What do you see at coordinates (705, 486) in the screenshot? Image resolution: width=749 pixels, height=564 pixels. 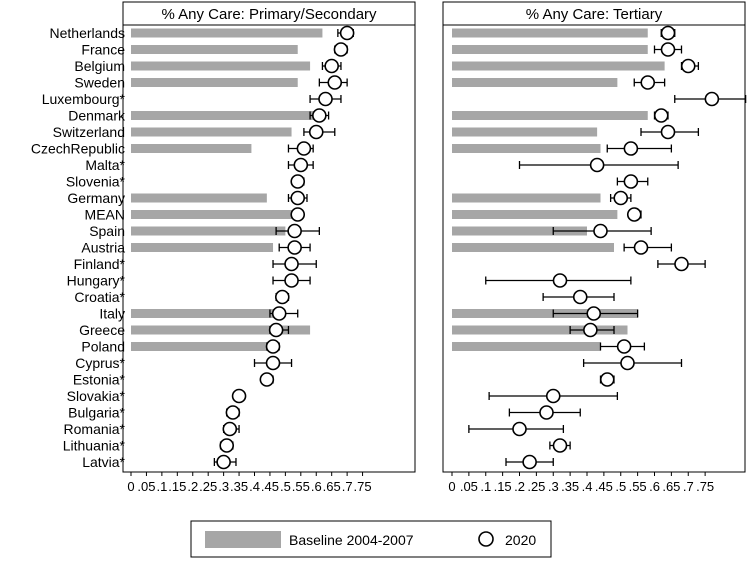 I see `x-tick-label: .75` at bounding box center [705, 486].